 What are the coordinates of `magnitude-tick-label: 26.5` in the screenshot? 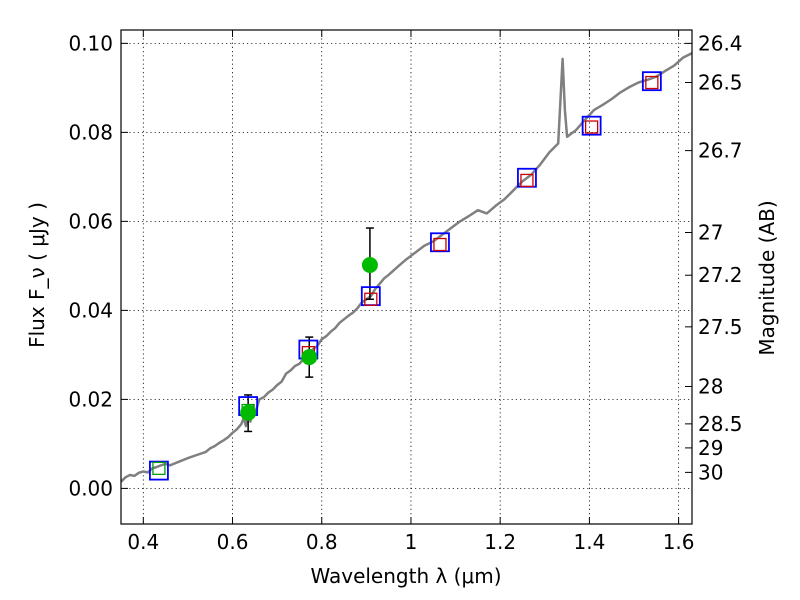 It's located at (720, 83).